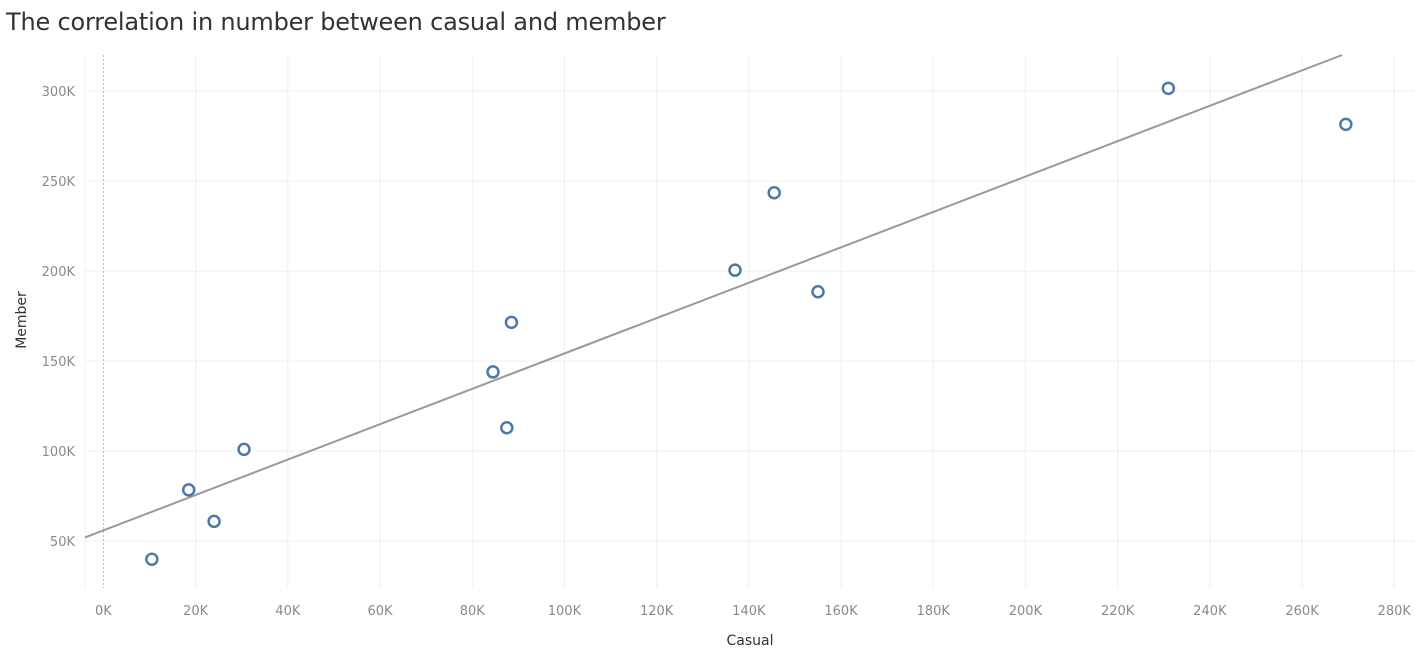 The image size is (1415, 659). I want to click on x-tick-label: 60K, so click(381, 611).